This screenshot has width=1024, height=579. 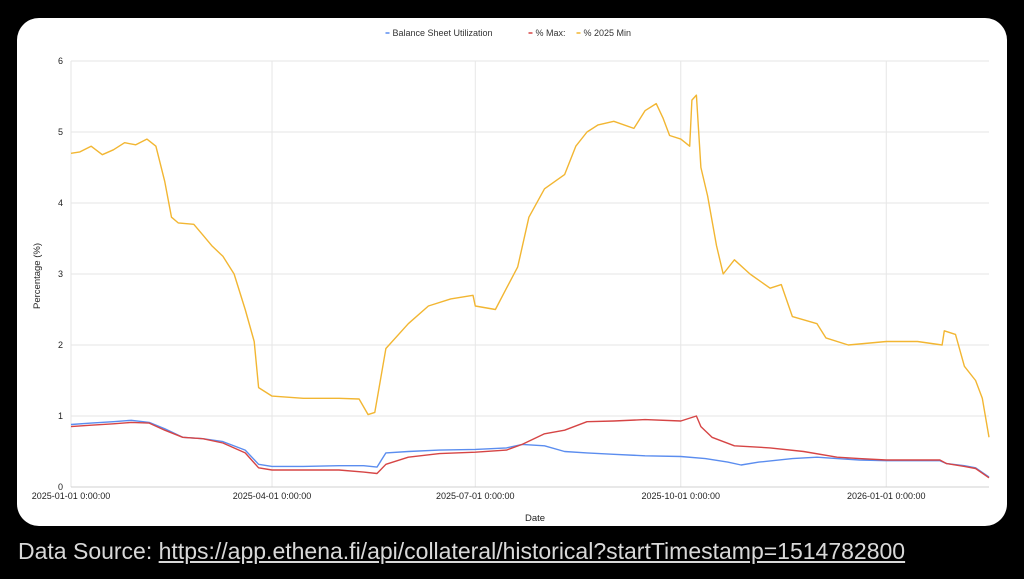 What do you see at coordinates (60, 345) in the screenshot?
I see `y-tick-label: 2` at bounding box center [60, 345].